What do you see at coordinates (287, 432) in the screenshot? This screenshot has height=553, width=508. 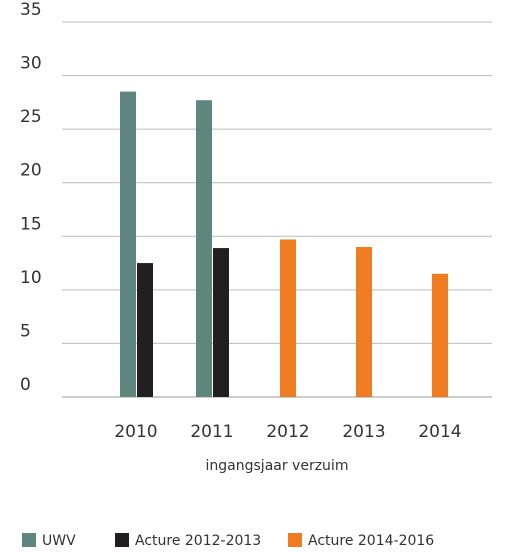 I see `x-tick-label: 2012` at bounding box center [287, 432].